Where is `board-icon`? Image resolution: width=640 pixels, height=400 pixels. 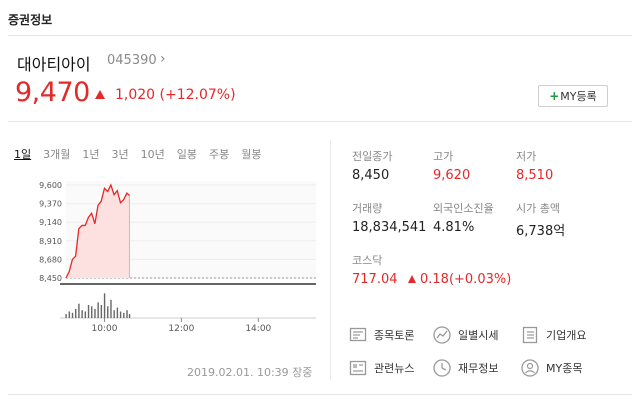 board-icon is located at coordinates (358, 334).